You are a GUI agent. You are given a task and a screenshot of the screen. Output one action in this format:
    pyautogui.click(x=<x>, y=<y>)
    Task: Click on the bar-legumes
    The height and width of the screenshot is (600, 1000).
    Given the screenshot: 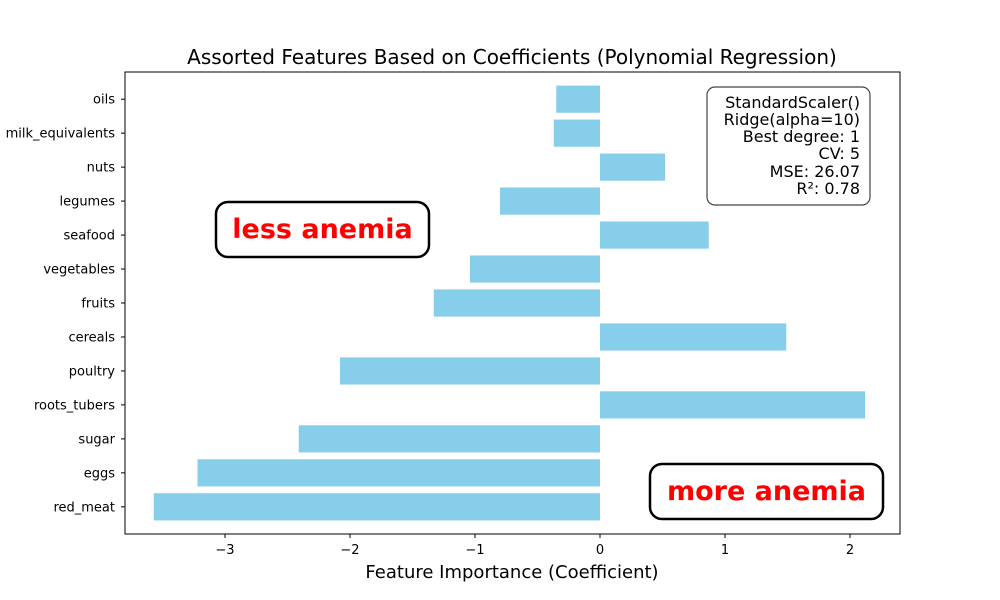 What is the action you would take?
    pyautogui.click(x=550, y=201)
    